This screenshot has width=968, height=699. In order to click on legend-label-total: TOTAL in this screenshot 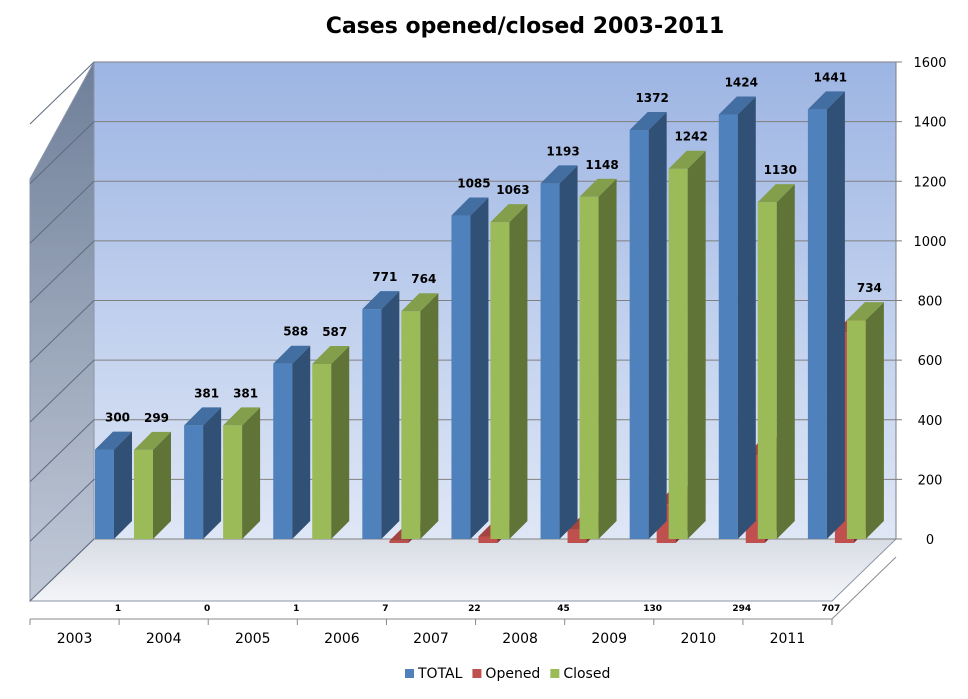, I will do `click(440, 674)`.